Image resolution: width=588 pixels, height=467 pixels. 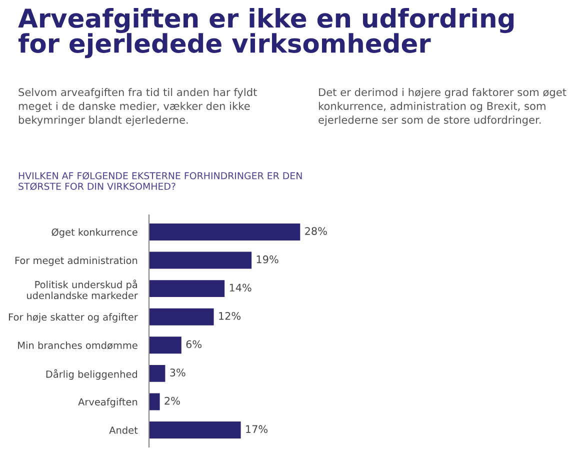 I want to click on data-label: 6%, so click(x=194, y=344).